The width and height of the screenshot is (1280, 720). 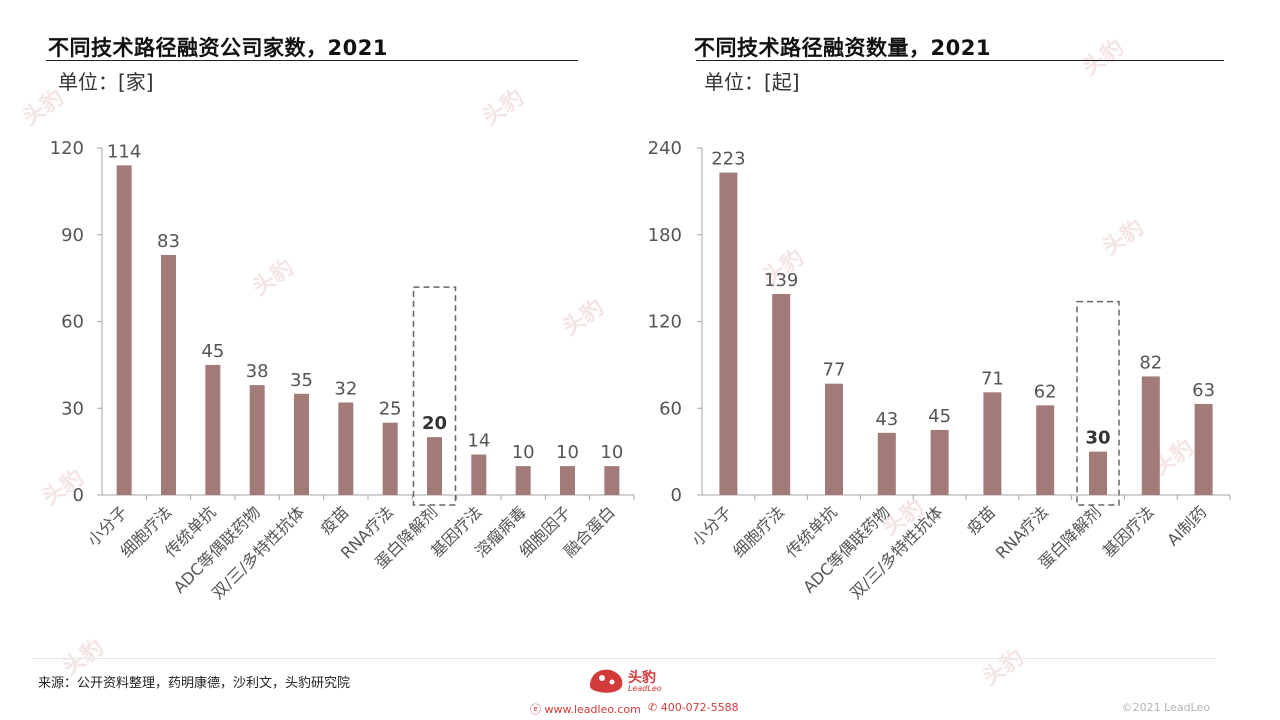 What do you see at coordinates (752, 82) in the screenshot?
I see `unit-label: 单位：[起]` at bounding box center [752, 82].